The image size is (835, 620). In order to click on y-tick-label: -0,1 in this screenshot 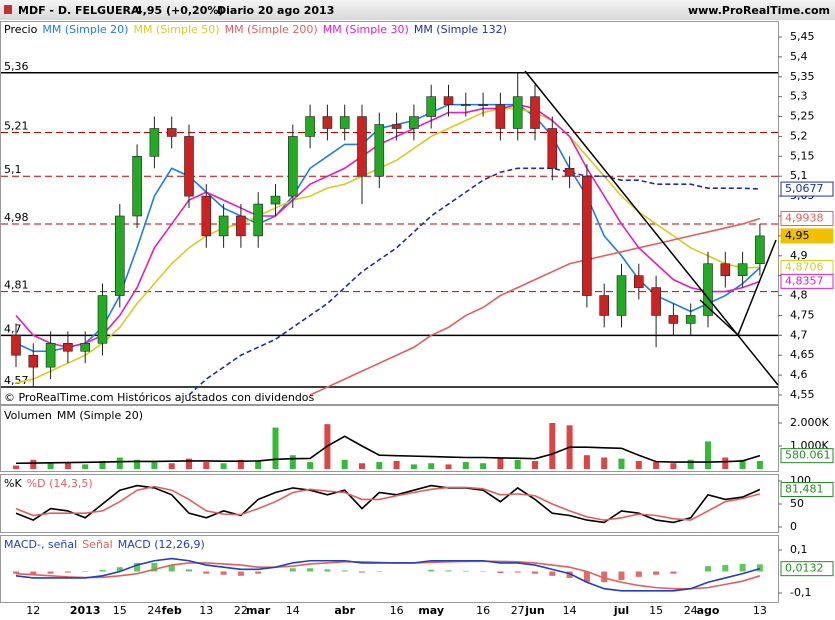, I will do `click(800, 592)`.